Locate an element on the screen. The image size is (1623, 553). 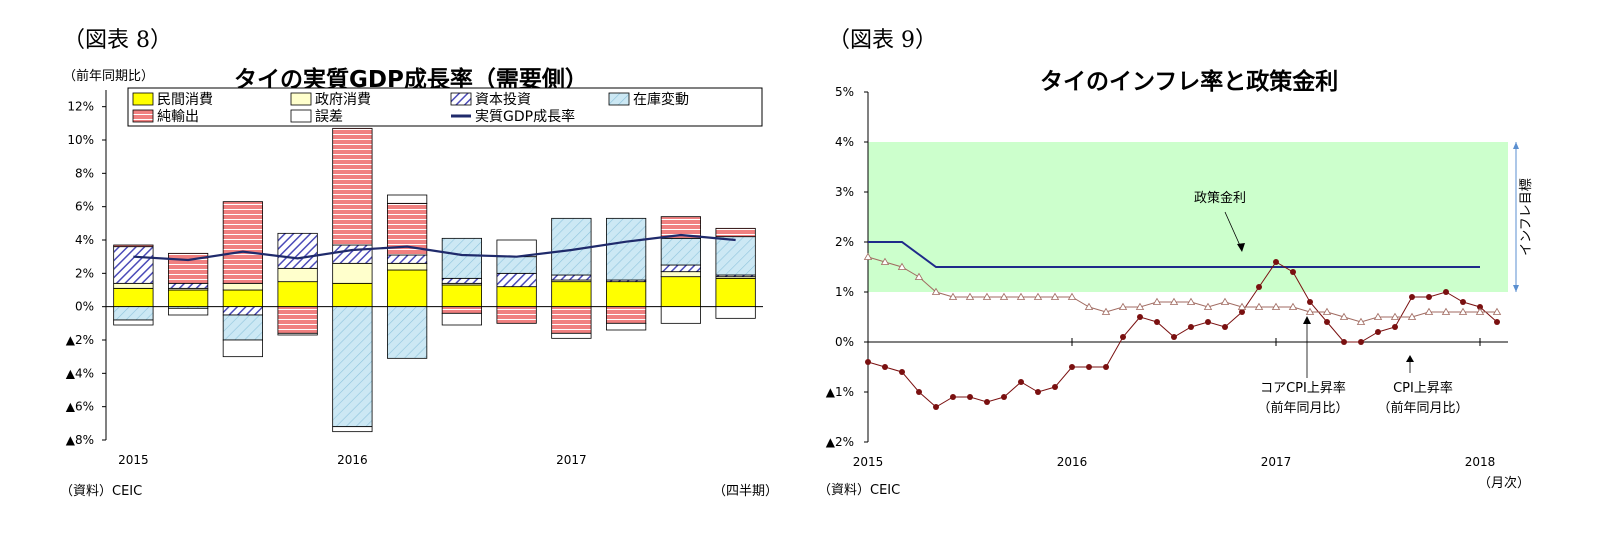
x-tick-label: 2017 is located at coordinates (571, 460).